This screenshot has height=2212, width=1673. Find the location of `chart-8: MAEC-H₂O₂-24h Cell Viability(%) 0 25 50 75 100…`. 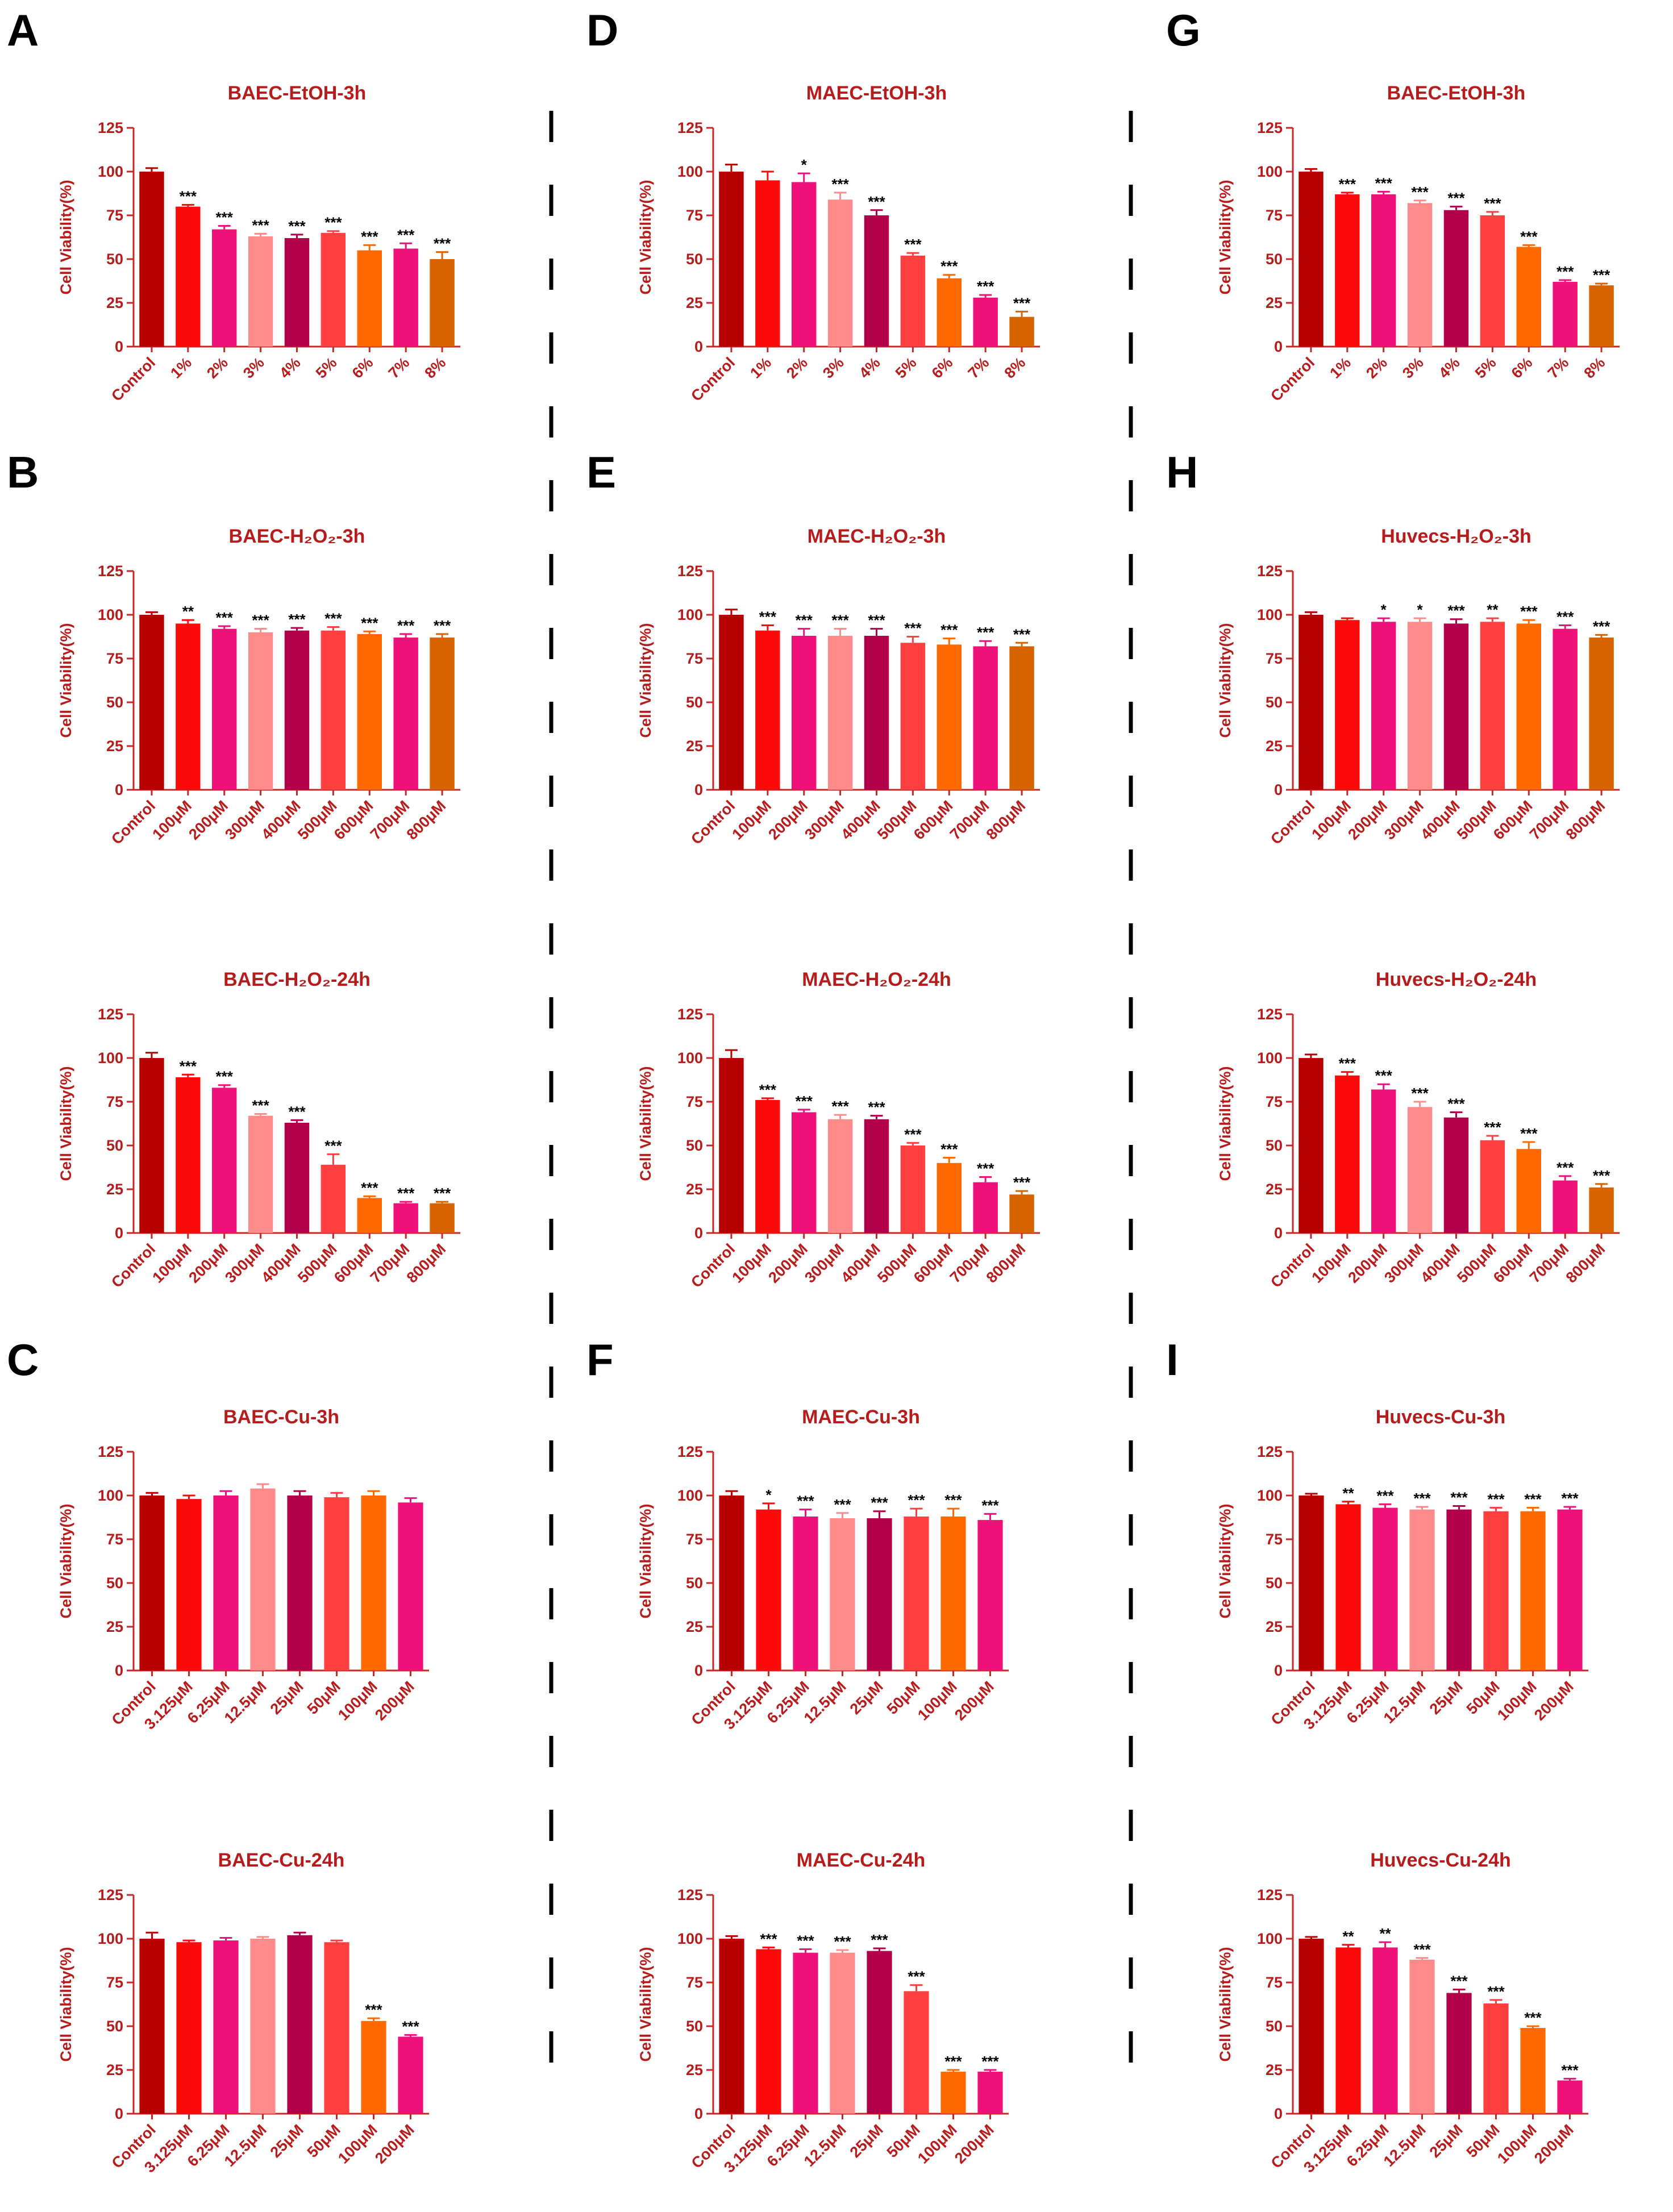

chart-8: MAEC-H₂O₂-24h Cell Viability(%) 0 25 50 75 100… is located at coordinates (838, 1130).